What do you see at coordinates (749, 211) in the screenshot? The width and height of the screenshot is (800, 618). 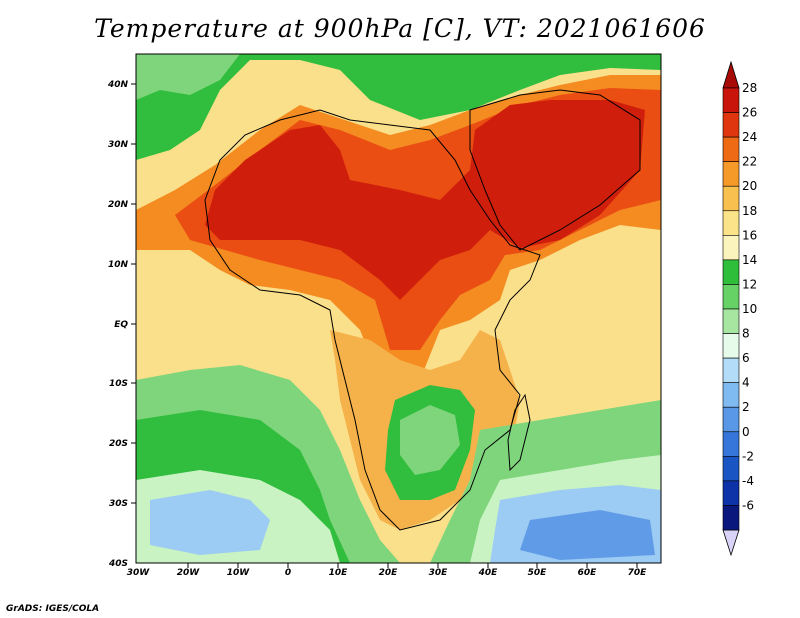 I see `colorbar-label: 18` at bounding box center [749, 211].